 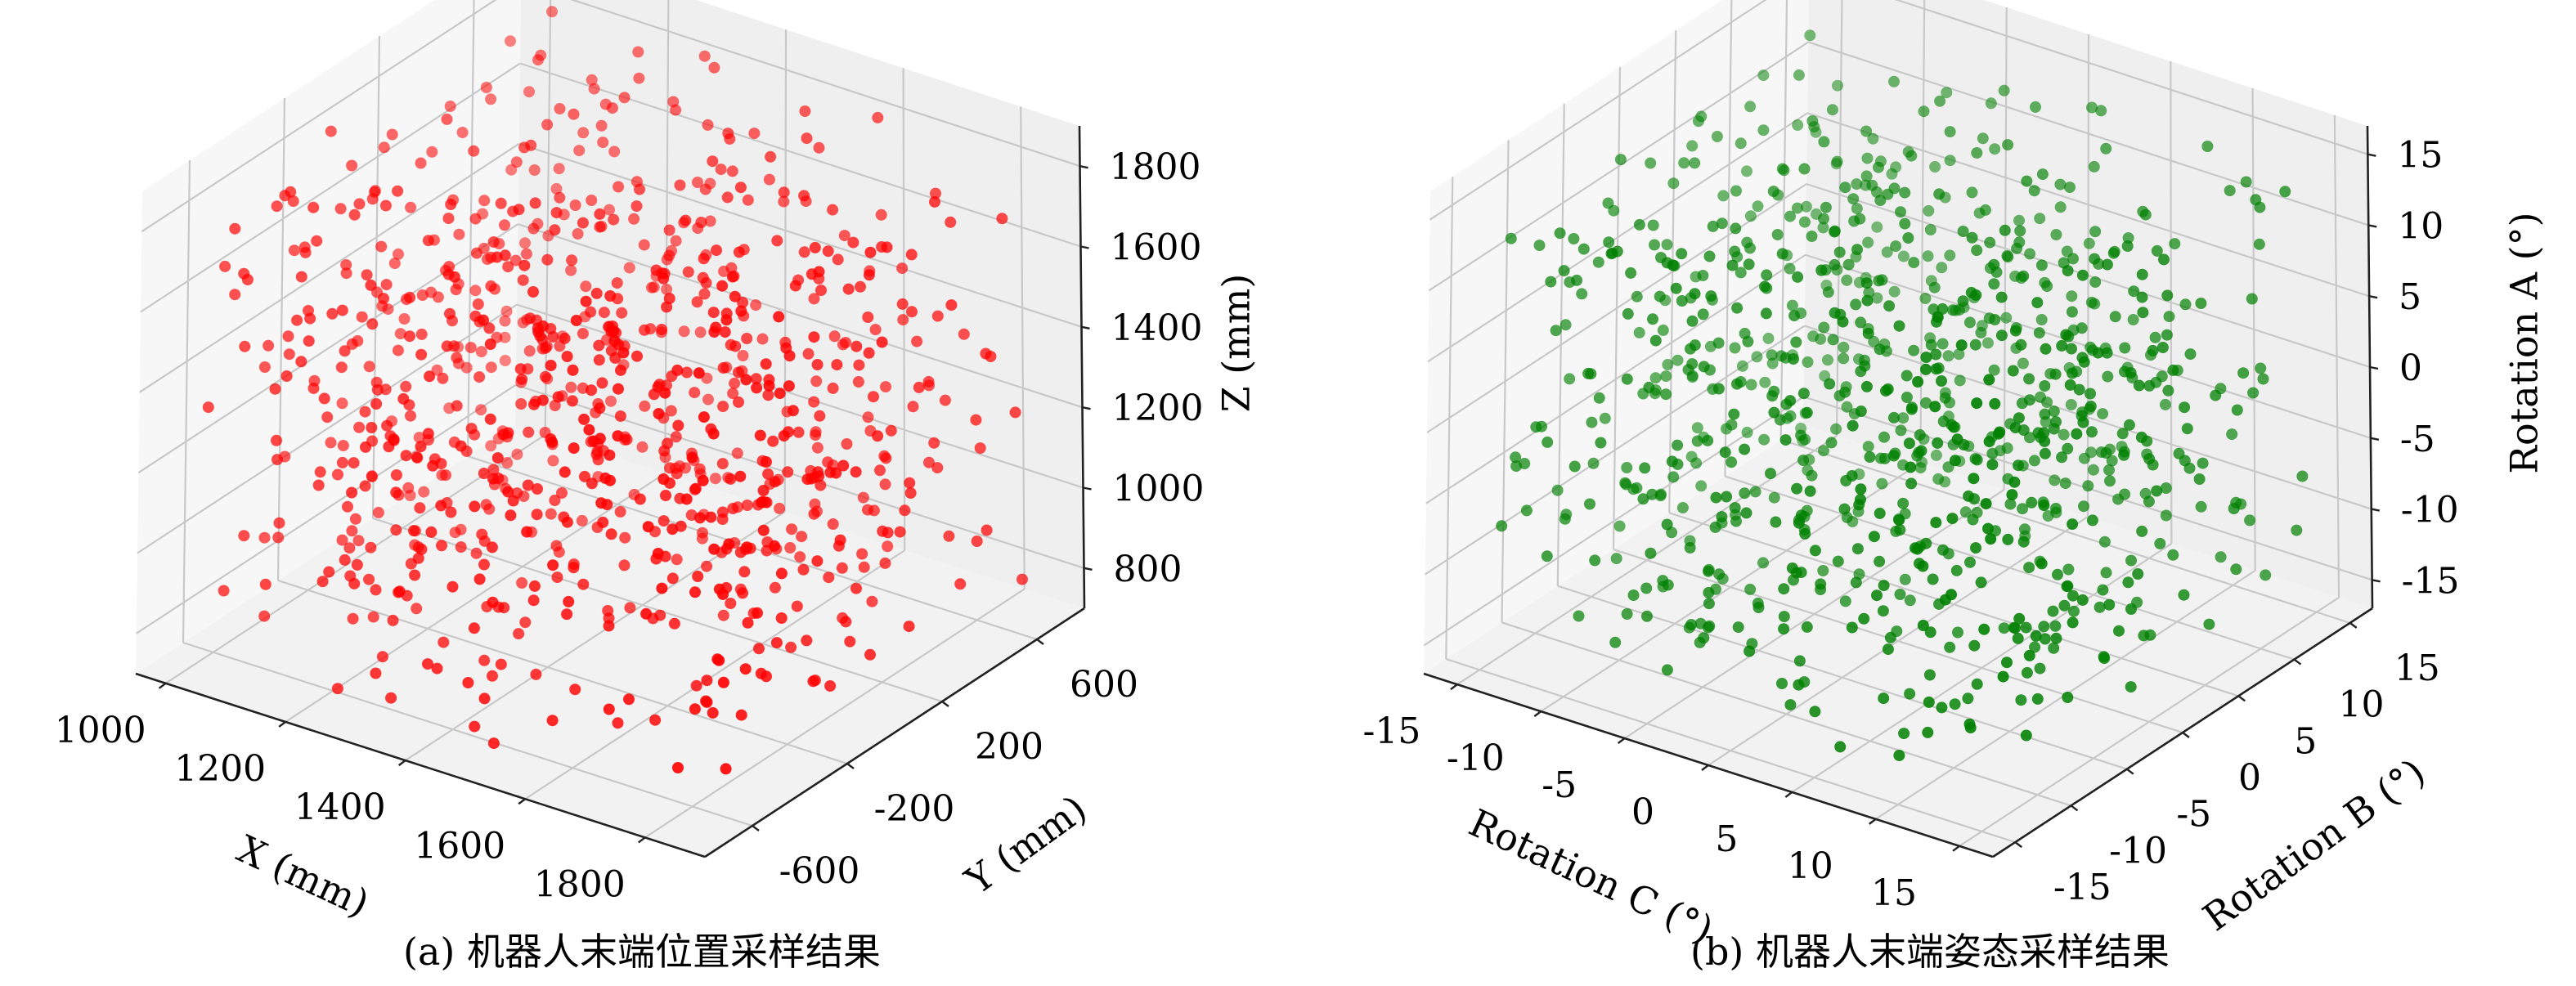 What do you see at coordinates (1705, 768) in the screenshot?
I see `x-tick` at bounding box center [1705, 768].